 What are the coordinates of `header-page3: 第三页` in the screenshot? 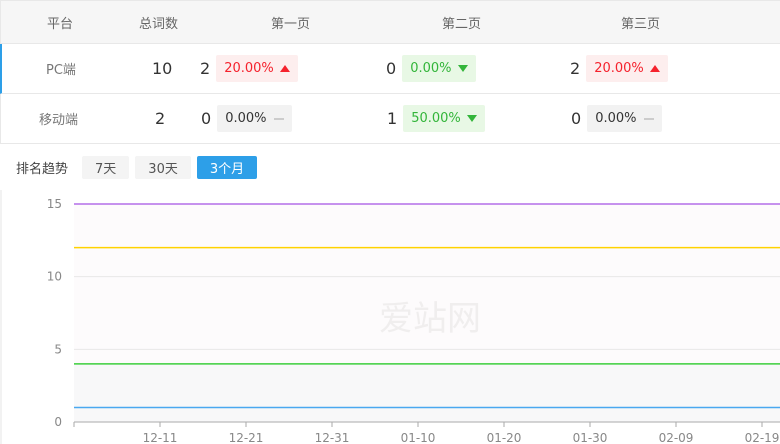 It's located at (641, 24).